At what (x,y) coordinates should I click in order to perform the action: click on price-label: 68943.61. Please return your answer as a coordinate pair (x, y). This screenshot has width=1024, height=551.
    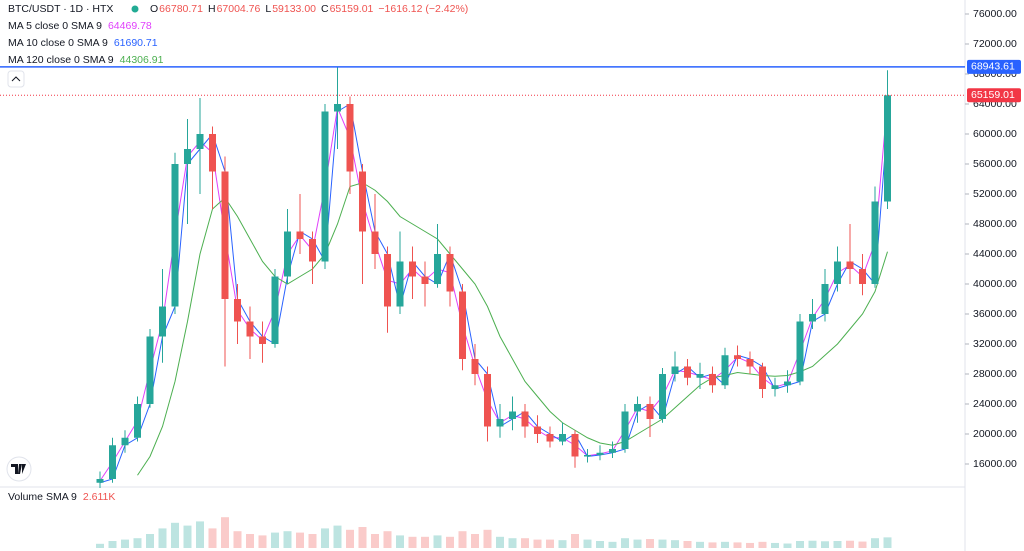
    Looking at the image, I should click on (993, 67).